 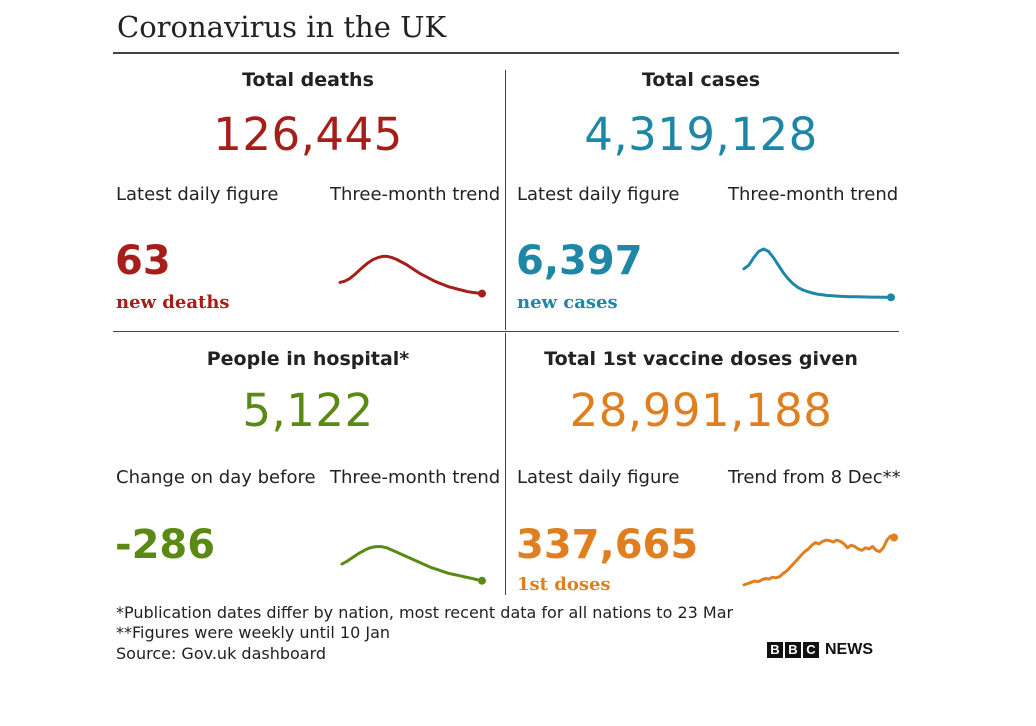 I want to click on vaccine-daily: 337,665, so click(x=607, y=545).